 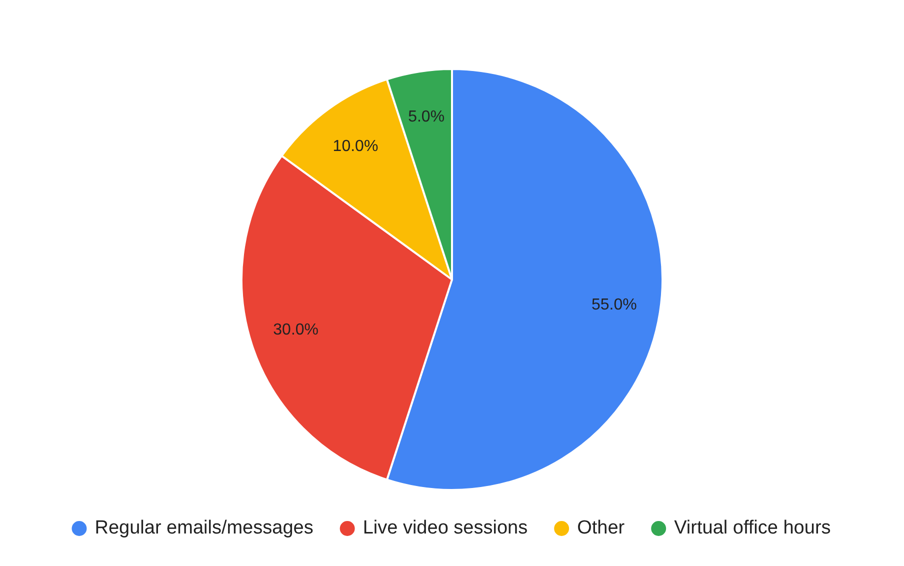 What do you see at coordinates (614, 305) in the screenshot?
I see `data-label: 55.0%` at bounding box center [614, 305].